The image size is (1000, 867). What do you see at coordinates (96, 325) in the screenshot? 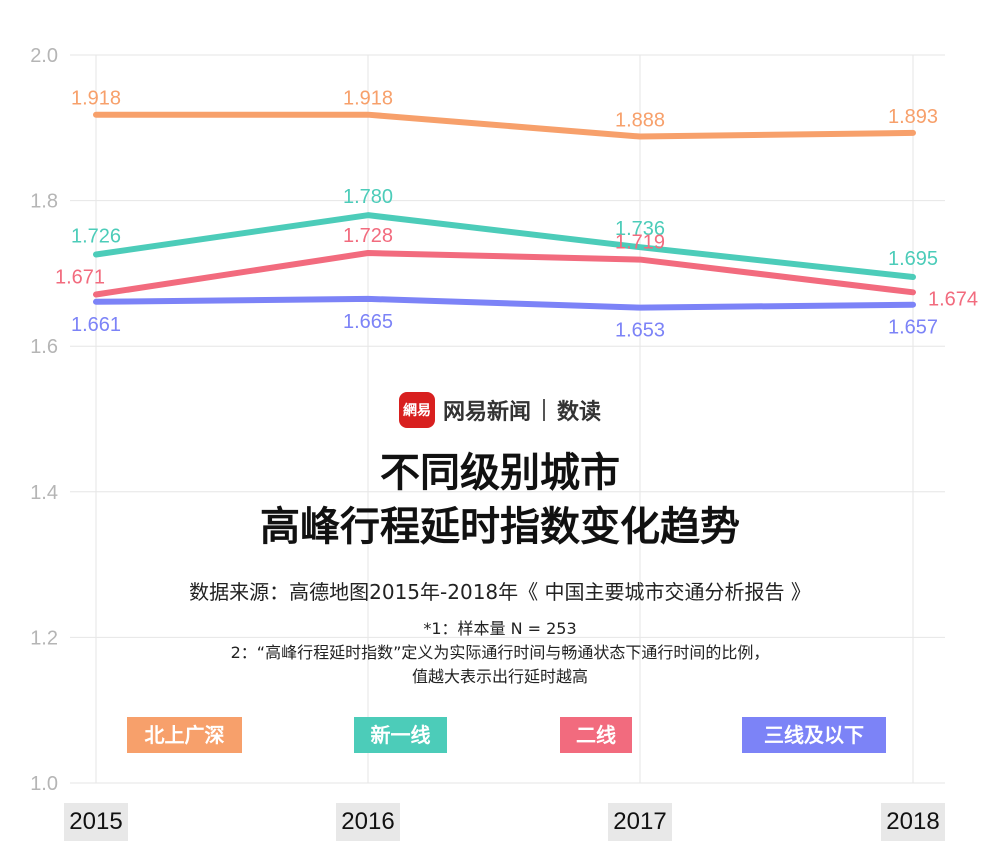
I see `data-label-3-0: 1.661` at bounding box center [96, 325].